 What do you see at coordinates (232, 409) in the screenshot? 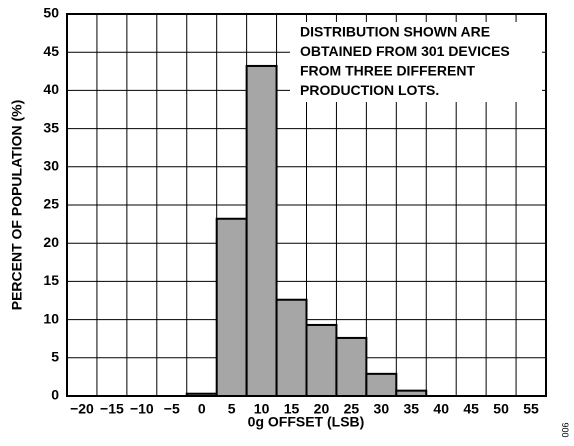
I see `x-tick-label: 5` at bounding box center [232, 409].